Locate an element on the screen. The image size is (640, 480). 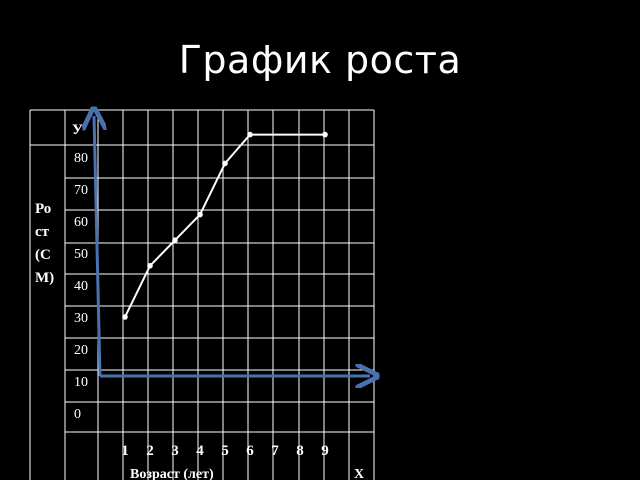
y-axis-label-line: (С is located at coordinates (43, 255).